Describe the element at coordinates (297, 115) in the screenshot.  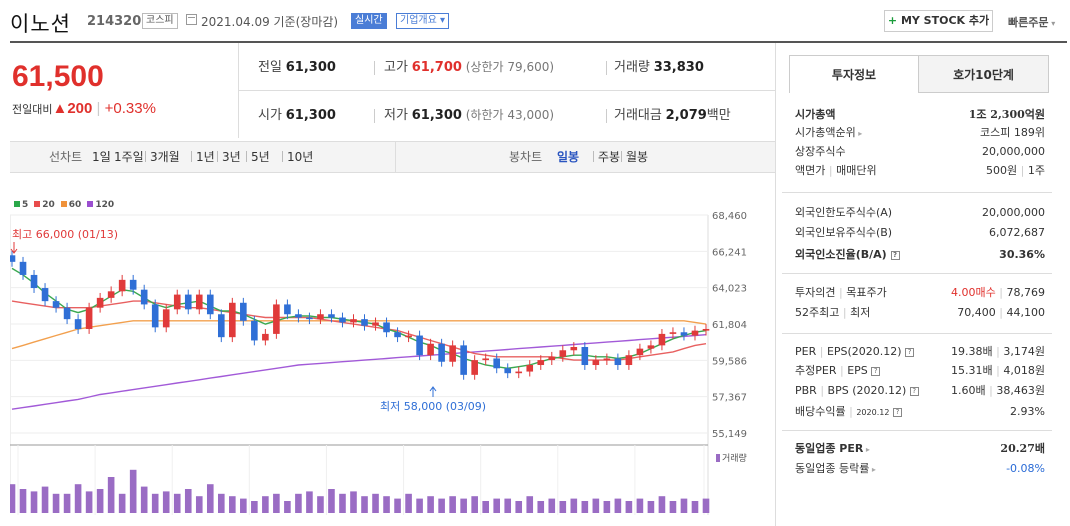
I see `open-price: 시가 61,300` at that location.